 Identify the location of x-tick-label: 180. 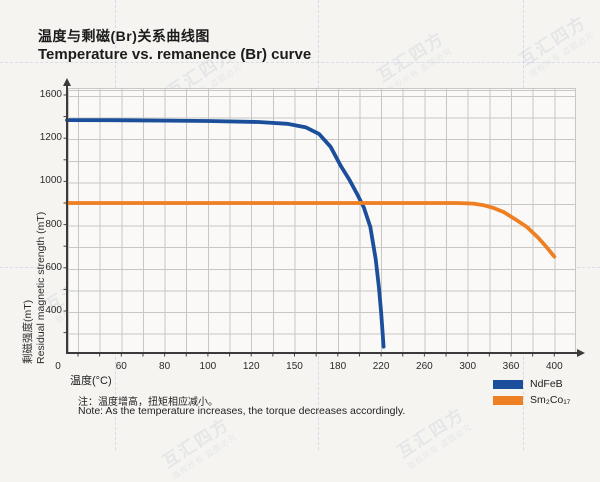
(338, 366).